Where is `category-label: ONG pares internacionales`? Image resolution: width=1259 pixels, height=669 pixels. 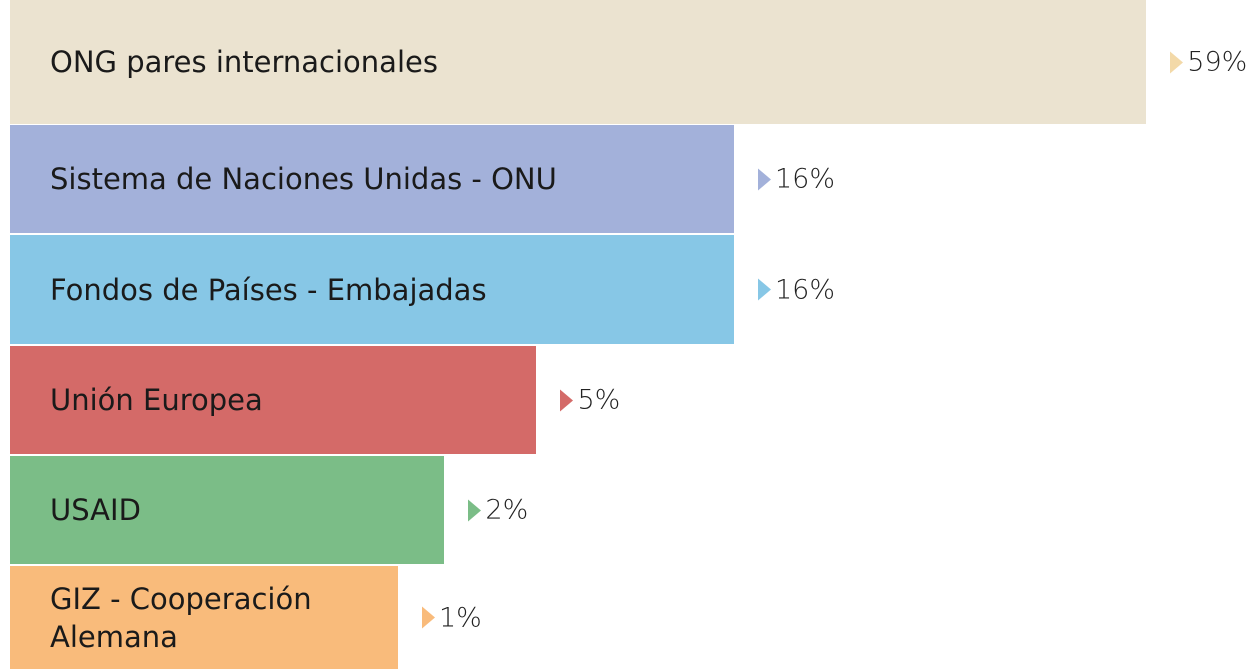
category-label: ONG pares internacionales is located at coordinates (244, 62).